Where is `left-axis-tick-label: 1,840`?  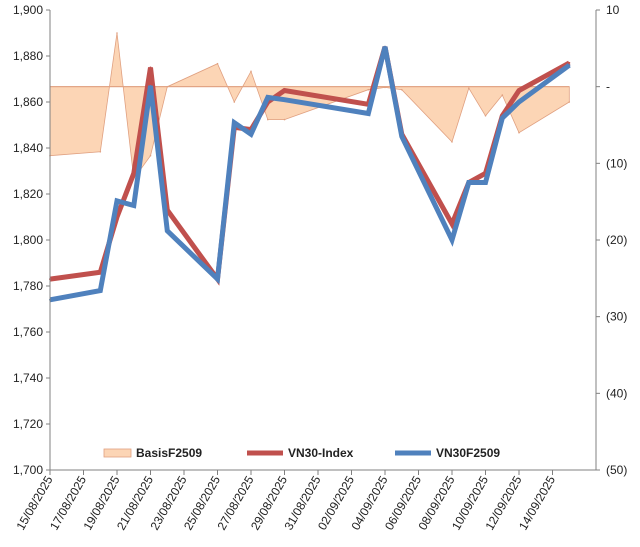
left-axis-tick-label: 1,840 is located at coordinates (28, 148).